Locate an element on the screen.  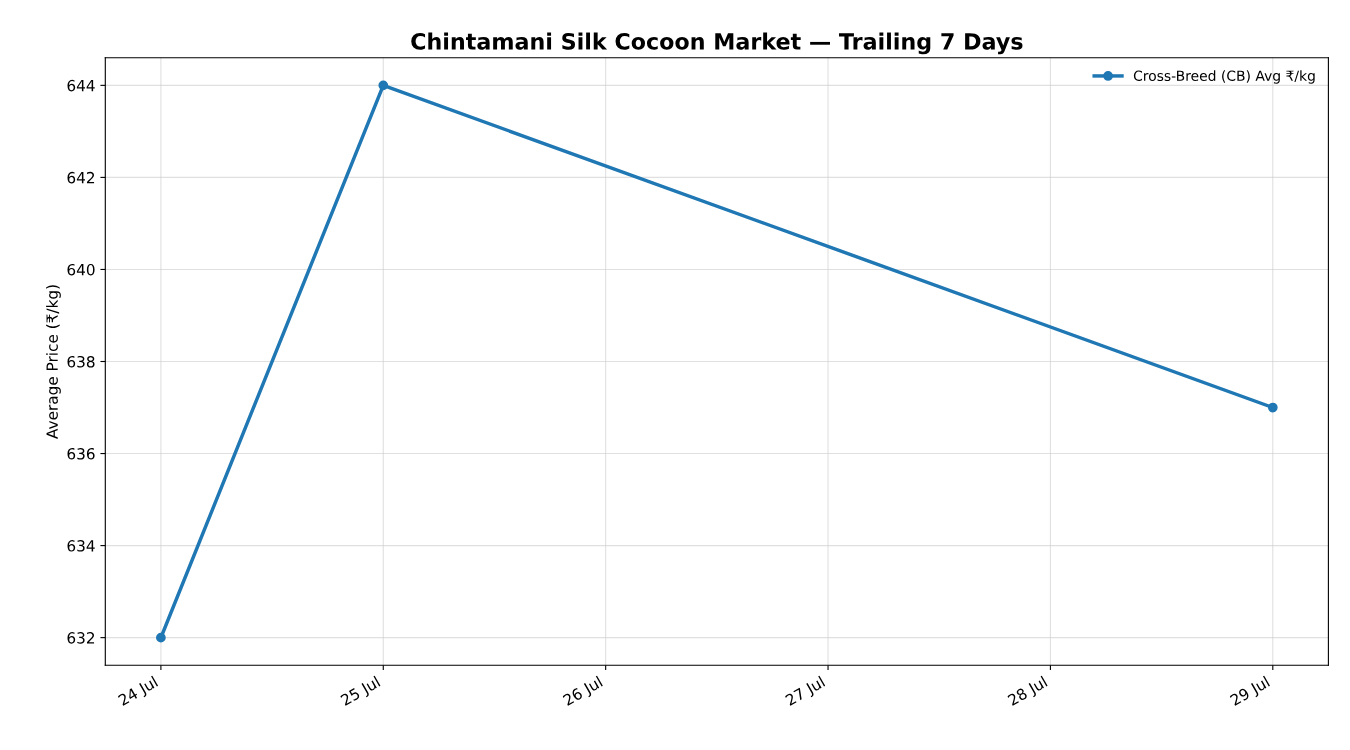
y-tick-label: 636 is located at coordinates (81, 454).